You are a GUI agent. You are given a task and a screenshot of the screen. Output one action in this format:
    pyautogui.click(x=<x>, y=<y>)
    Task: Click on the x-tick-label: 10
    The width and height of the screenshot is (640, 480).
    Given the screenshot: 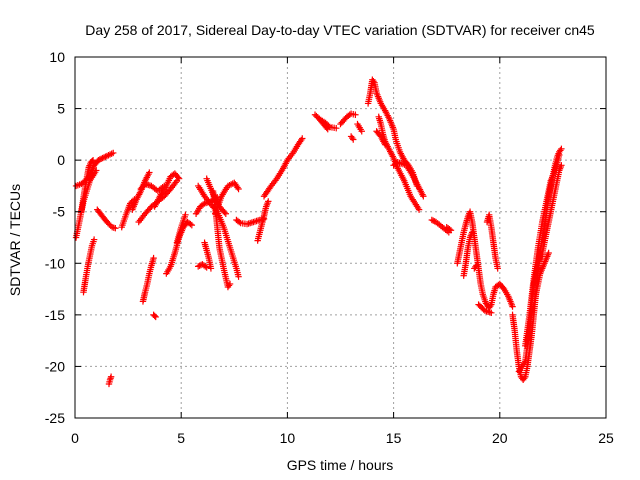 What is the action you would take?
    pyautogui.click(x=288, y=438)
    